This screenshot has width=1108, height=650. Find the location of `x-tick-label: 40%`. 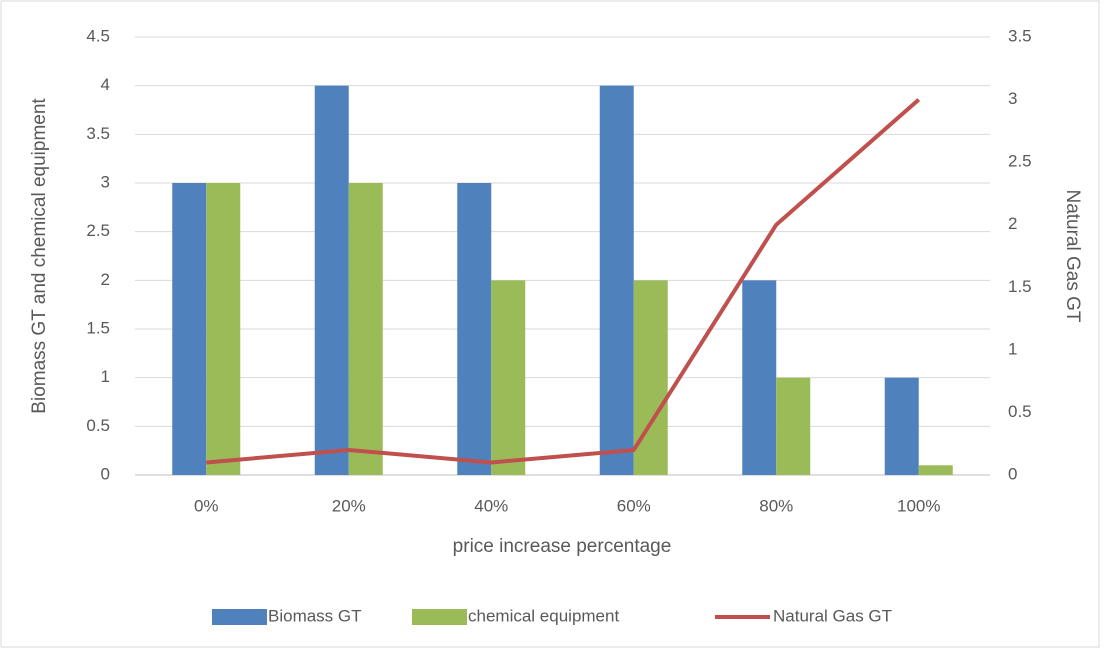

x-tick-label: 40% is located at coordinates (491, 505).